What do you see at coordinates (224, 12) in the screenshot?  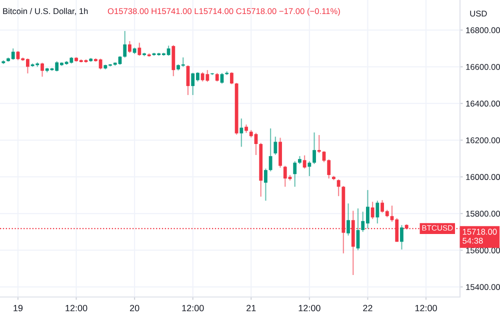 I see `text: O15738.00 H15741.00 L15714.00 C15718.00 −17.00 (−0.11%)` at bounding box center [224, 12].